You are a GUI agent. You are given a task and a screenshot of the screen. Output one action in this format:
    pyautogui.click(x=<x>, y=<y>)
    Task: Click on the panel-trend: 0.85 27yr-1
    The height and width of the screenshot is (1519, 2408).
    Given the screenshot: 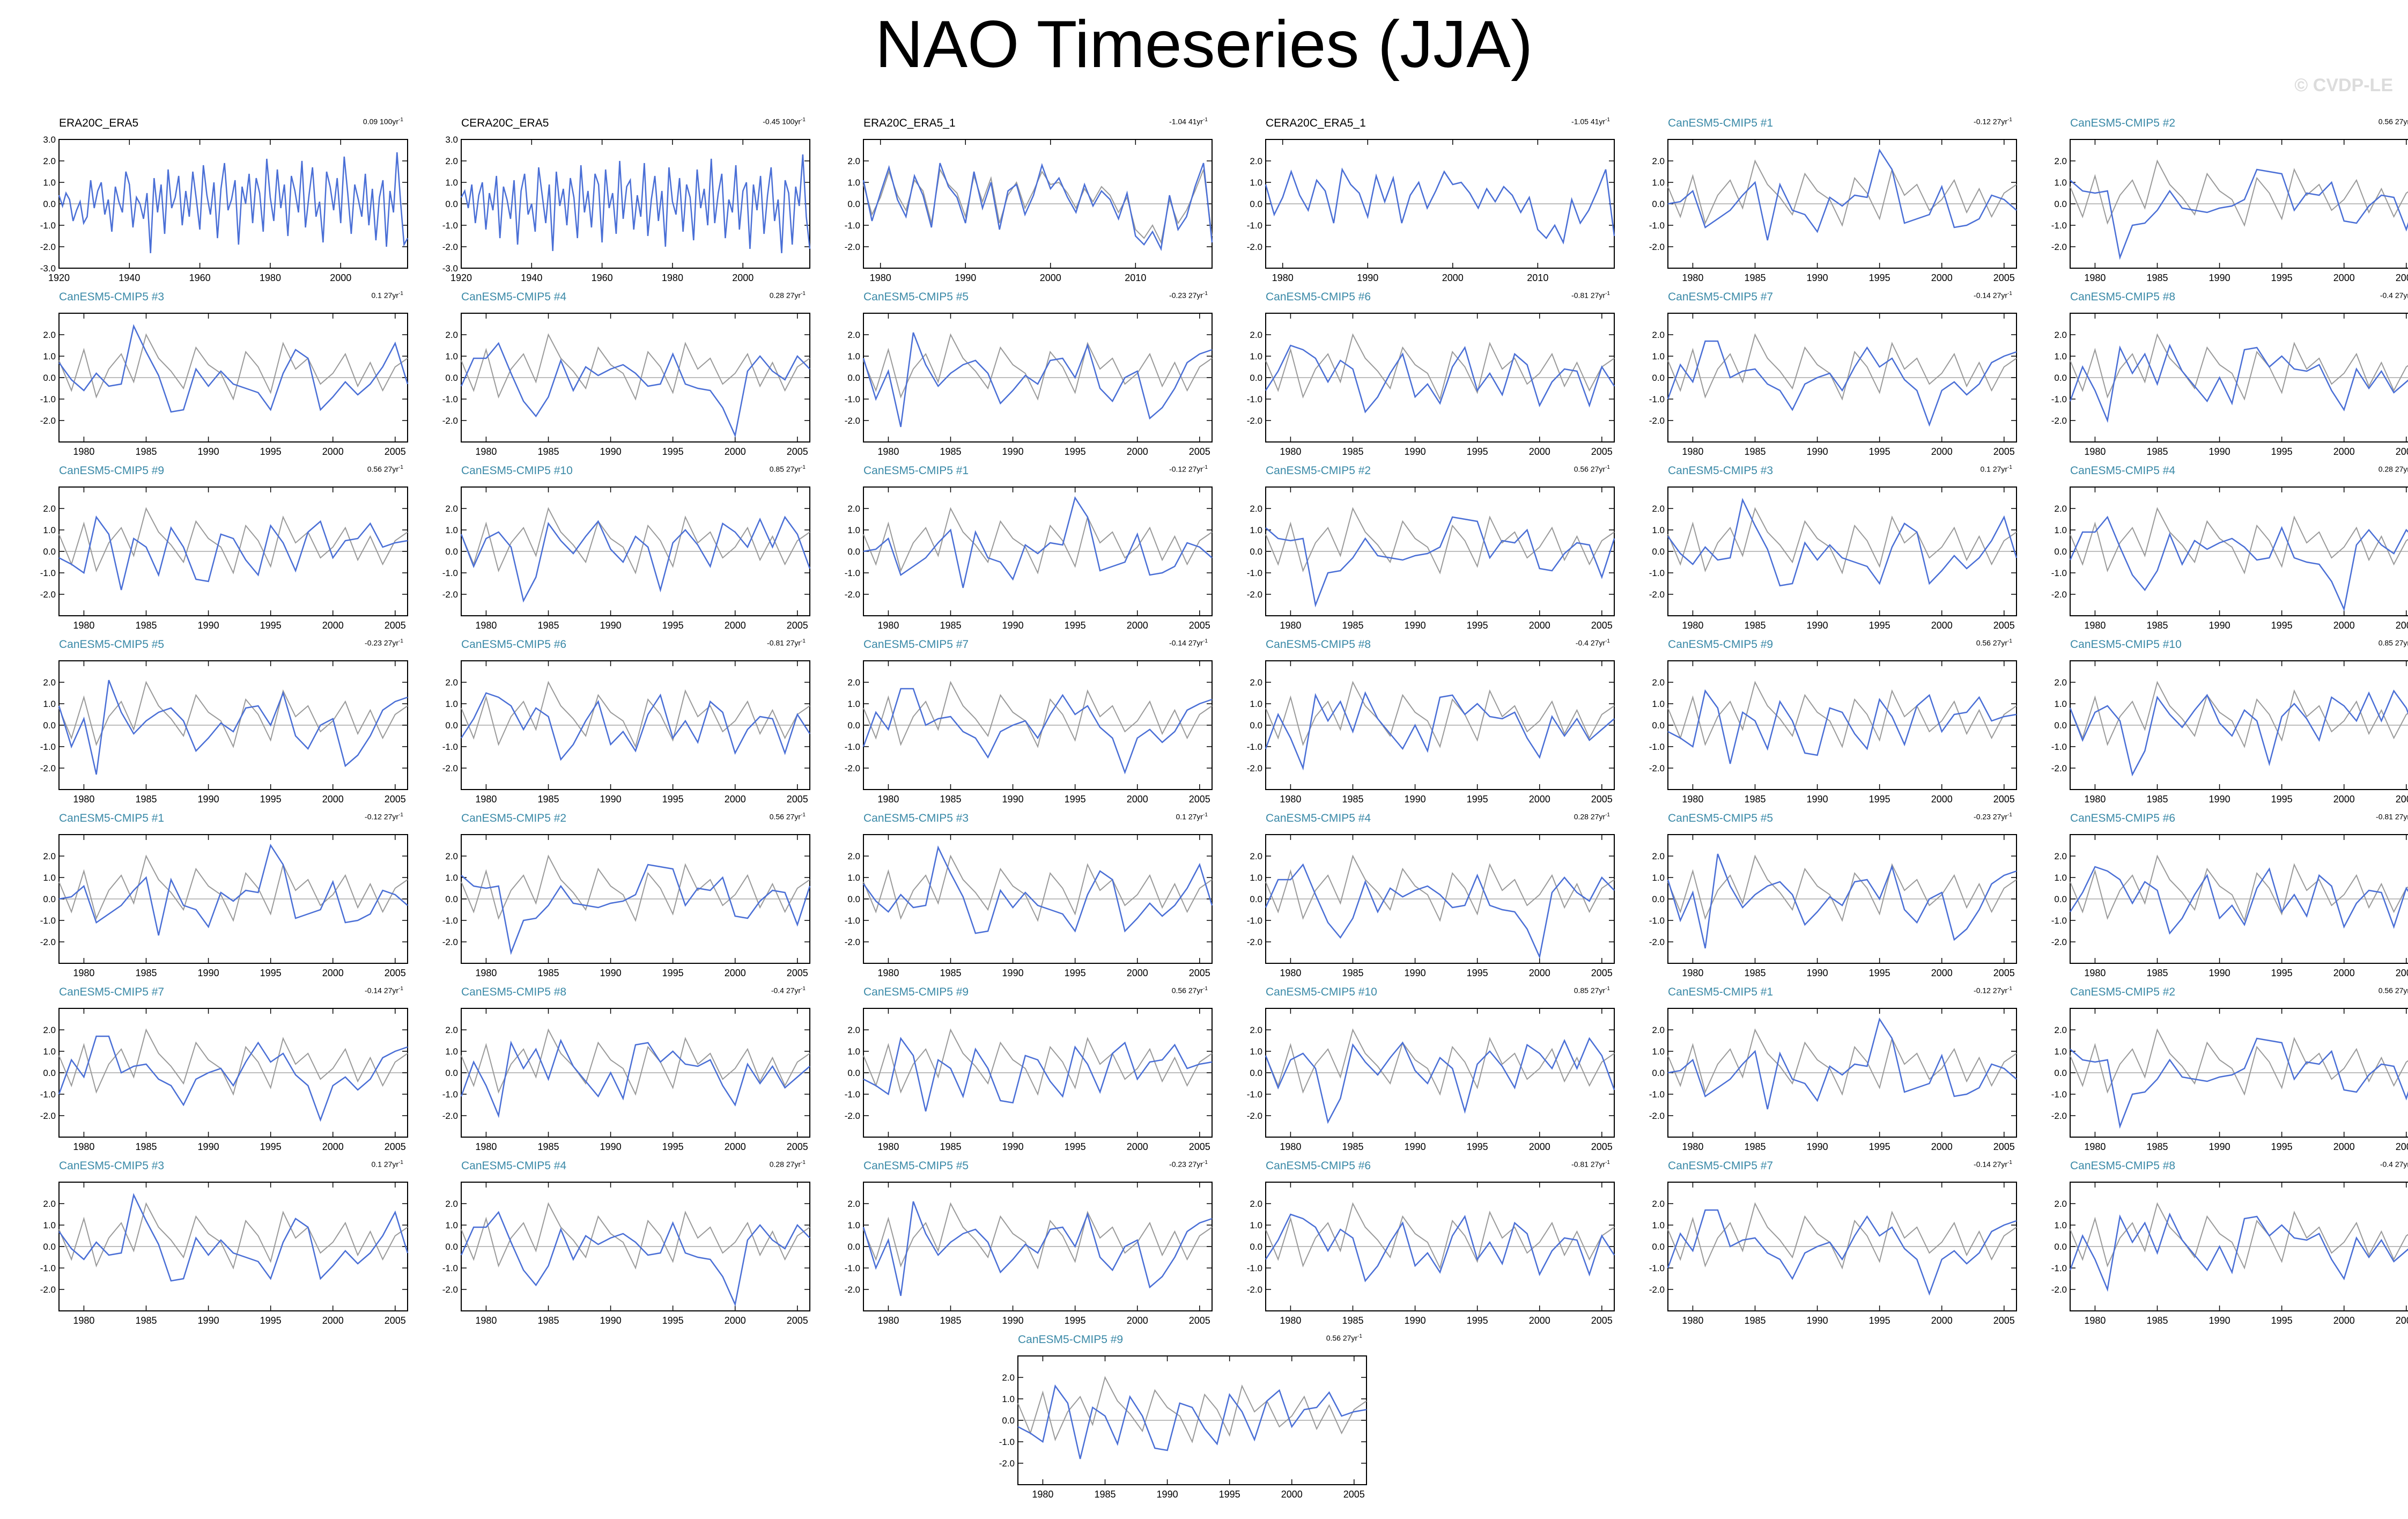 What is the action you would take?
    pyautogui.click(x=1592, y=990)
    